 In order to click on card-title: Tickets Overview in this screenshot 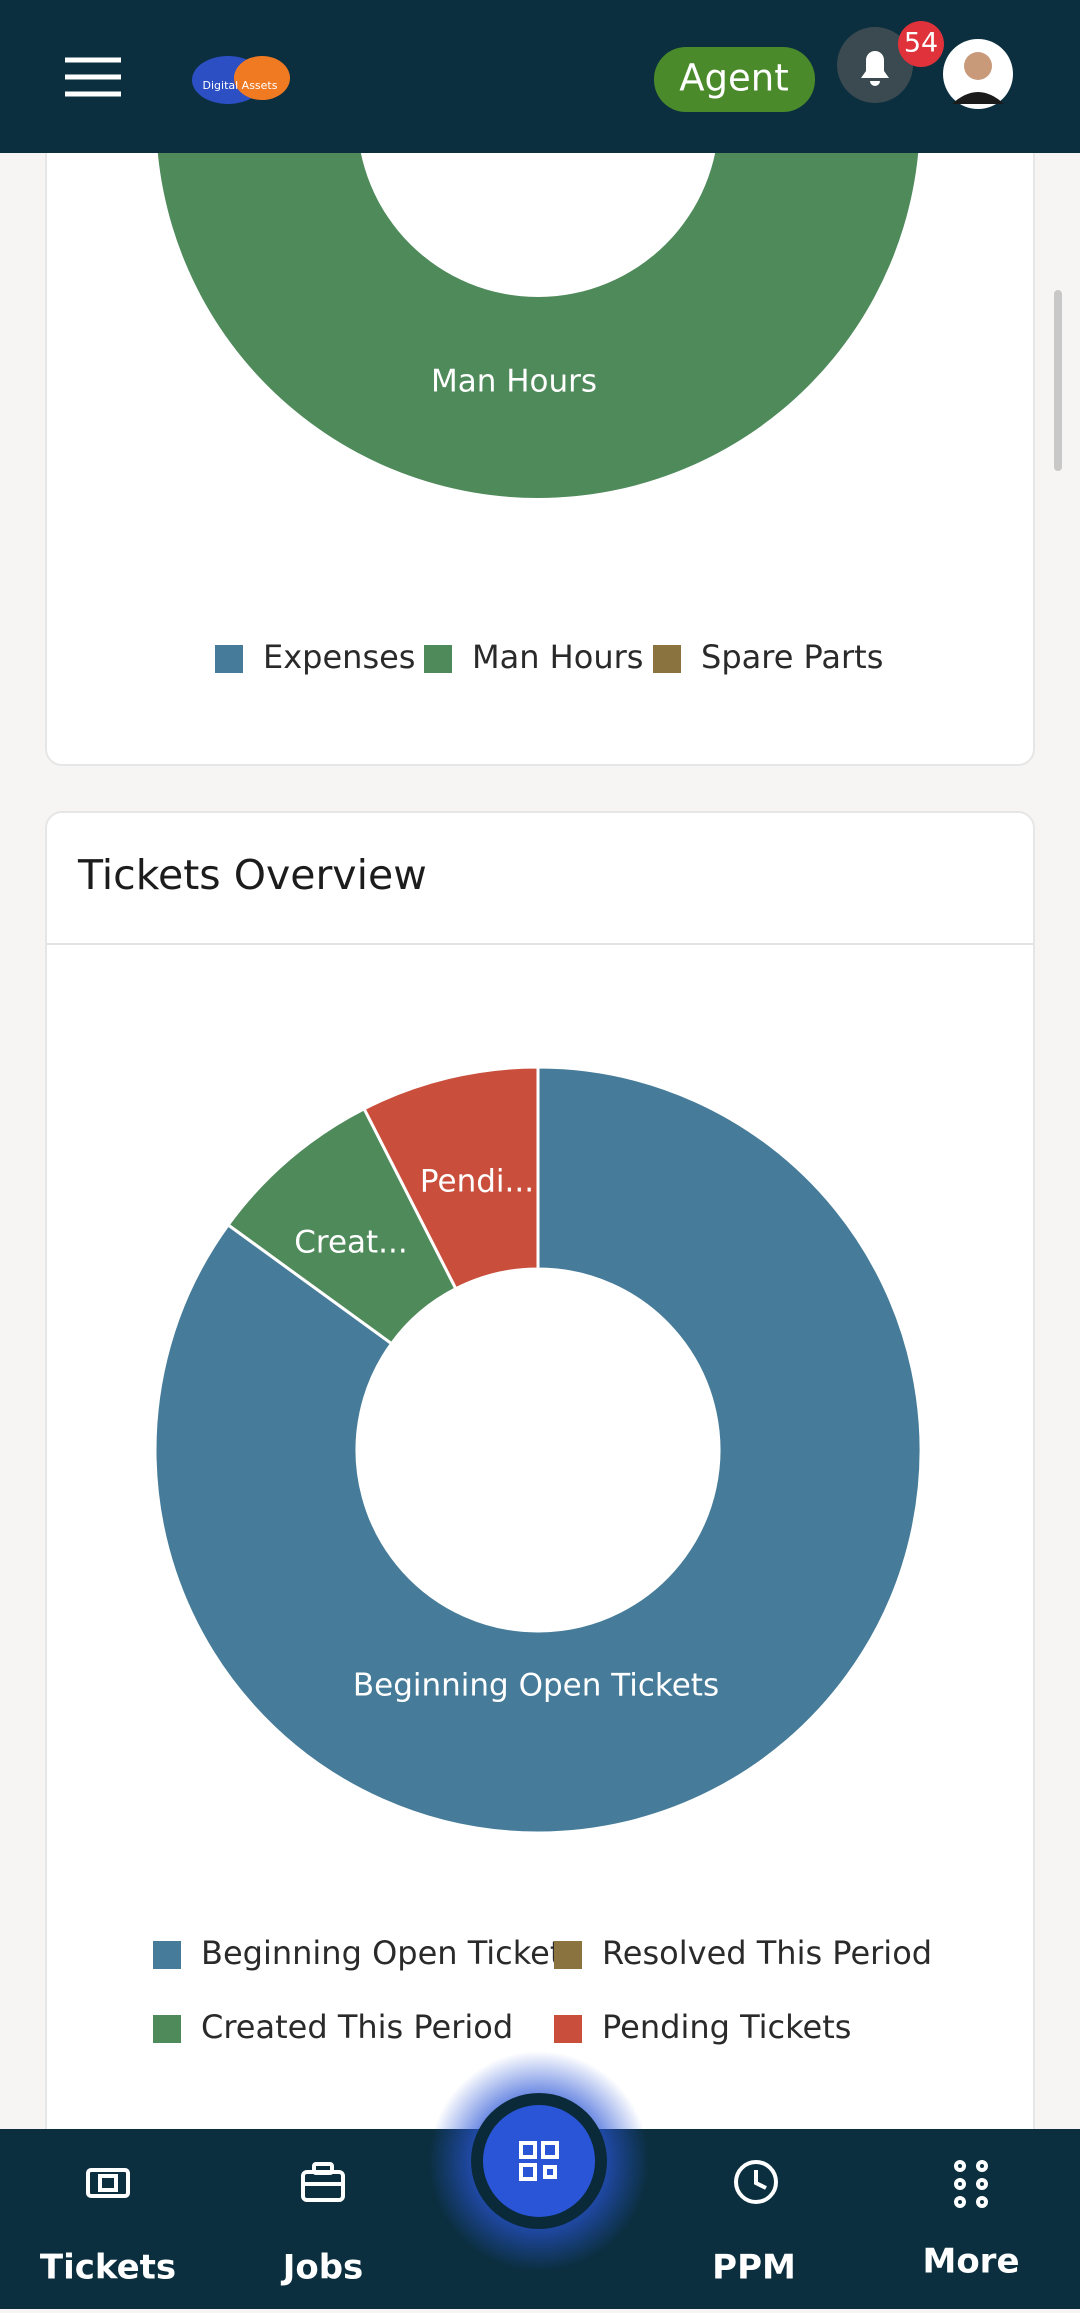, I will do `click(252, 875)`.